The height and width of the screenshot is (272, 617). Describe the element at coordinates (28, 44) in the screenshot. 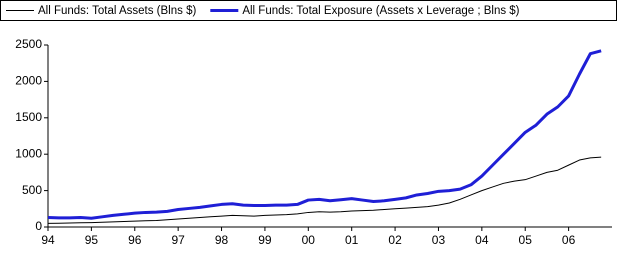

I see `y-tick-label: 2500` at that location.